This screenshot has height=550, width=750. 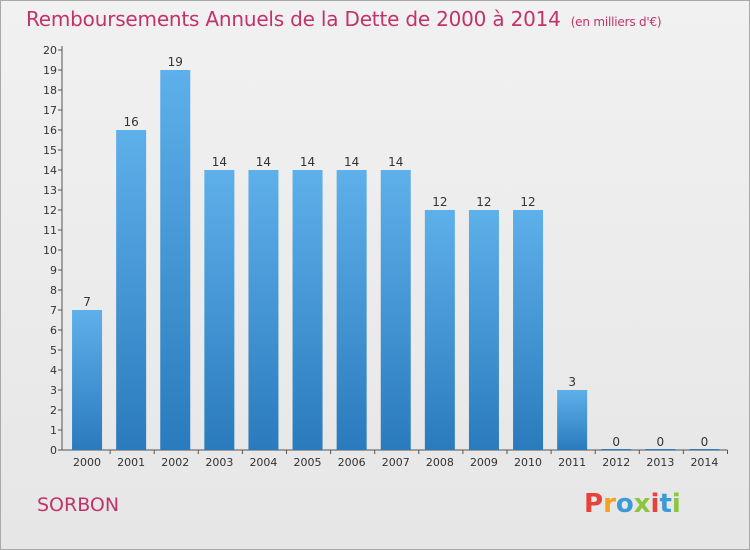 What do you see at coordinates (50, 190) in the screenshot?
I see `y-tick-label: 13` at bounding box center [50, 190].